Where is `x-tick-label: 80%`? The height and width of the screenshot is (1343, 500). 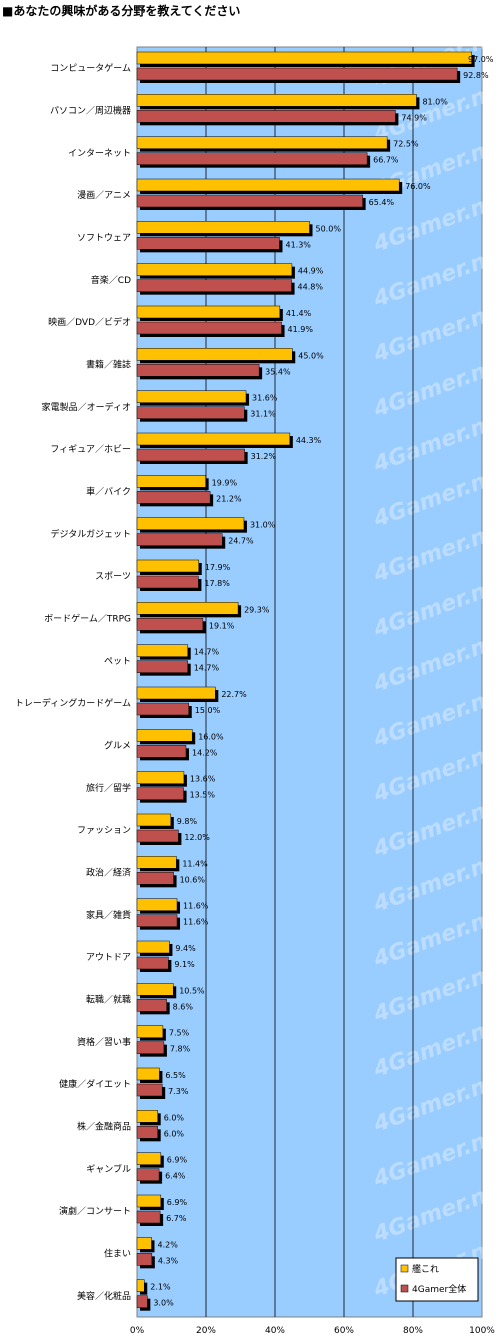 x-tick-label: 80% is located at coordinates (413, 1331).